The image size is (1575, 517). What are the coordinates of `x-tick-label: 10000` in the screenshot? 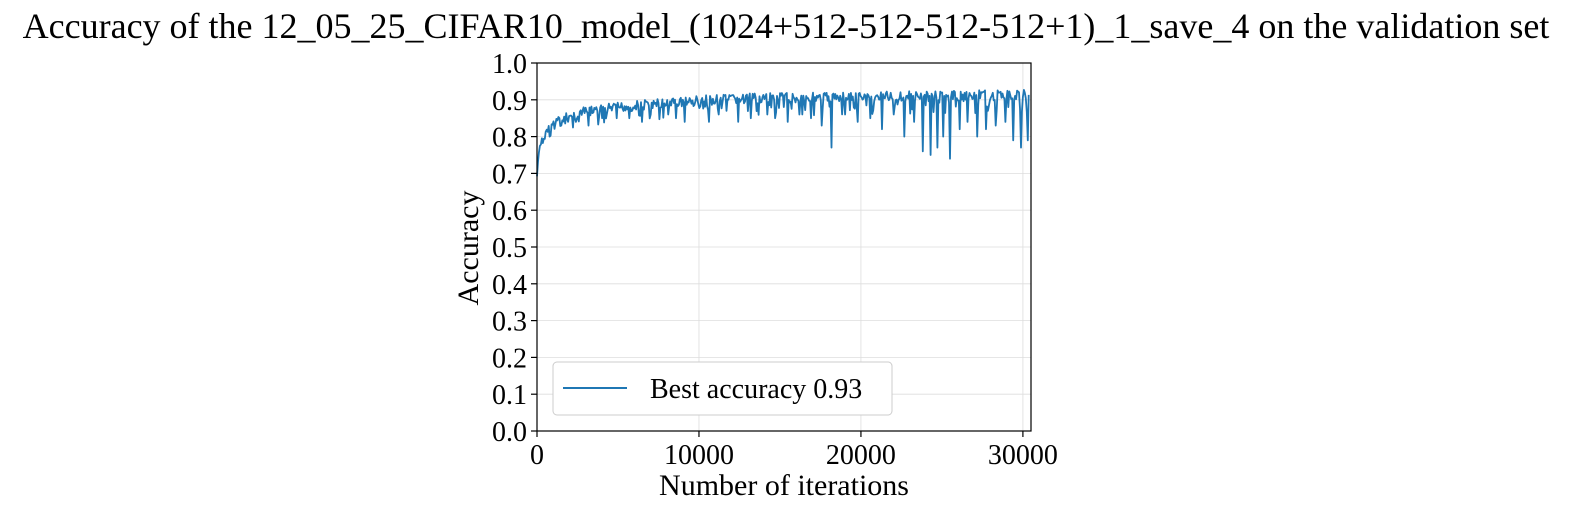 It's located at (699, 455).